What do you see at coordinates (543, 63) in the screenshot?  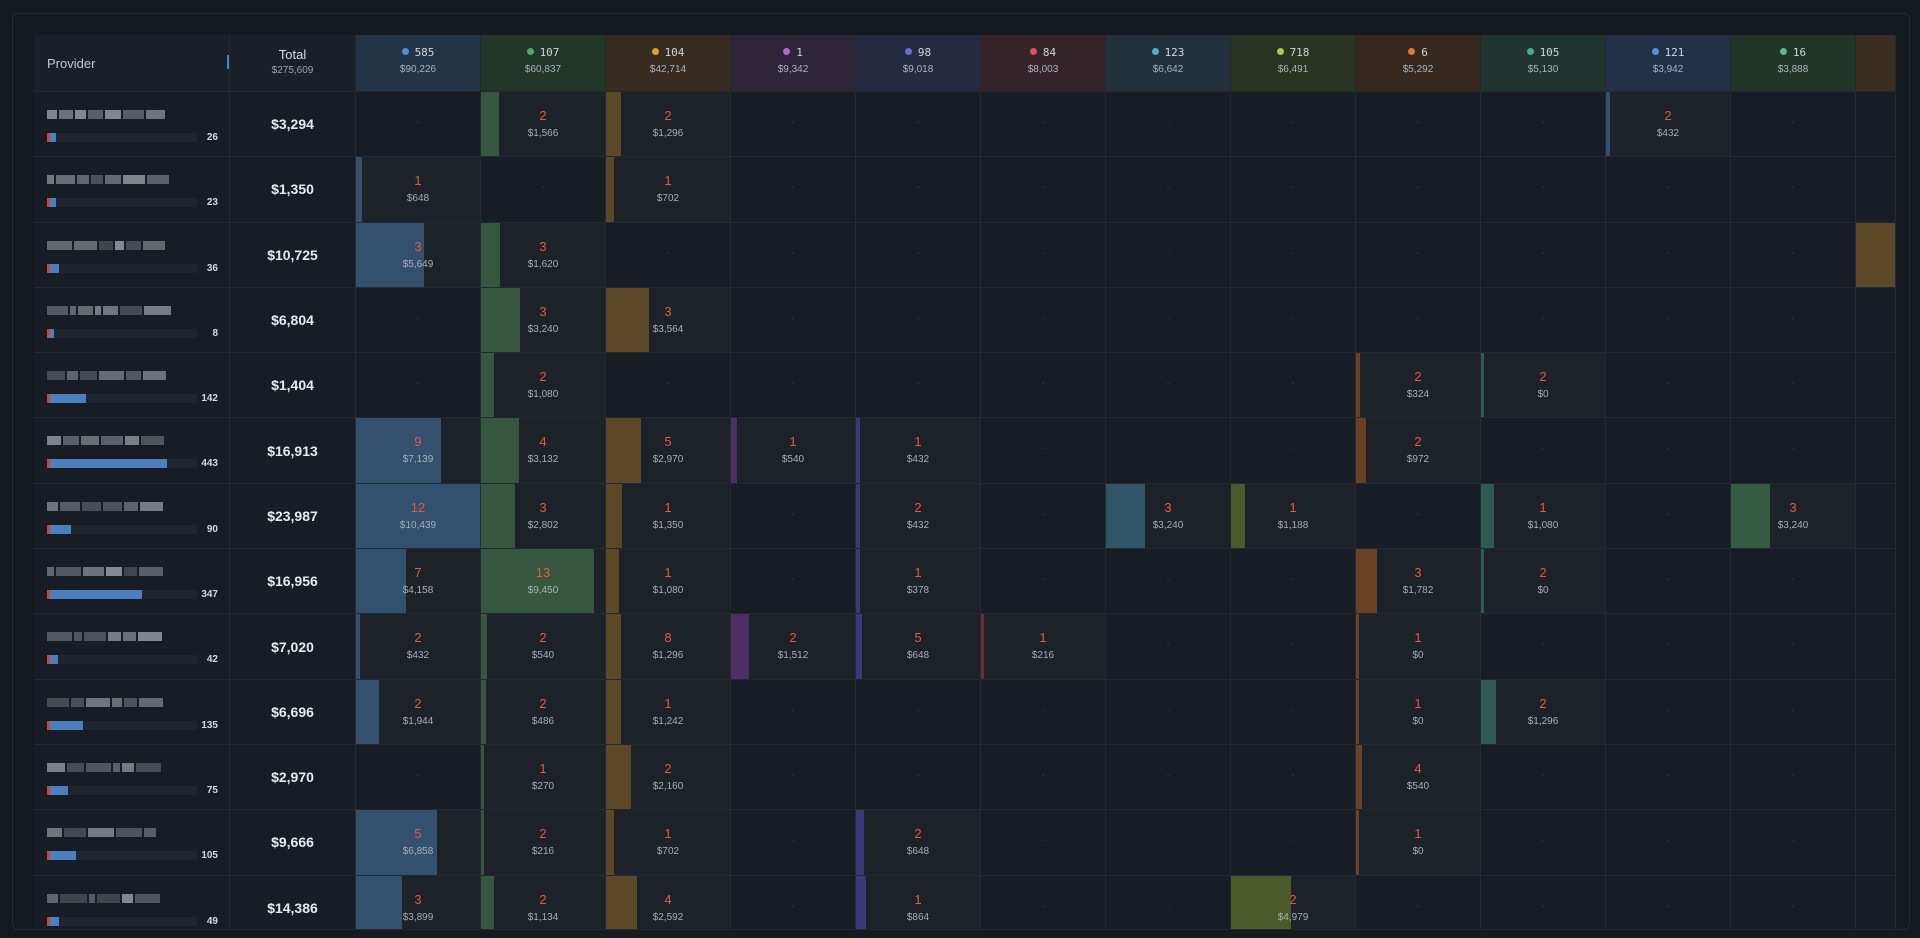 I see `column-header-1: 107 $60,837` at bounding box center [543, 63].